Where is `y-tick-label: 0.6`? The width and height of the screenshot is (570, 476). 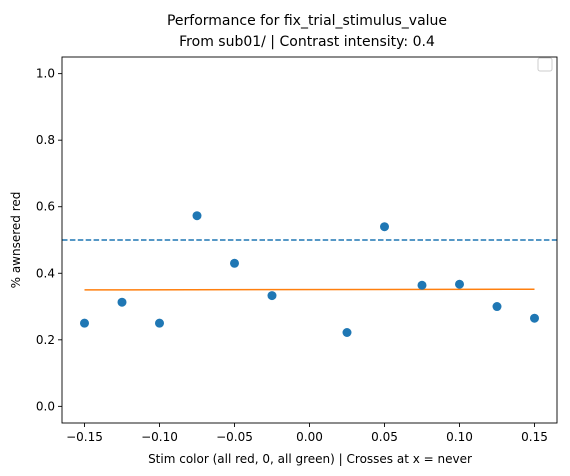 y-tick-label: 0.6 is located at coordinates (45, 207).